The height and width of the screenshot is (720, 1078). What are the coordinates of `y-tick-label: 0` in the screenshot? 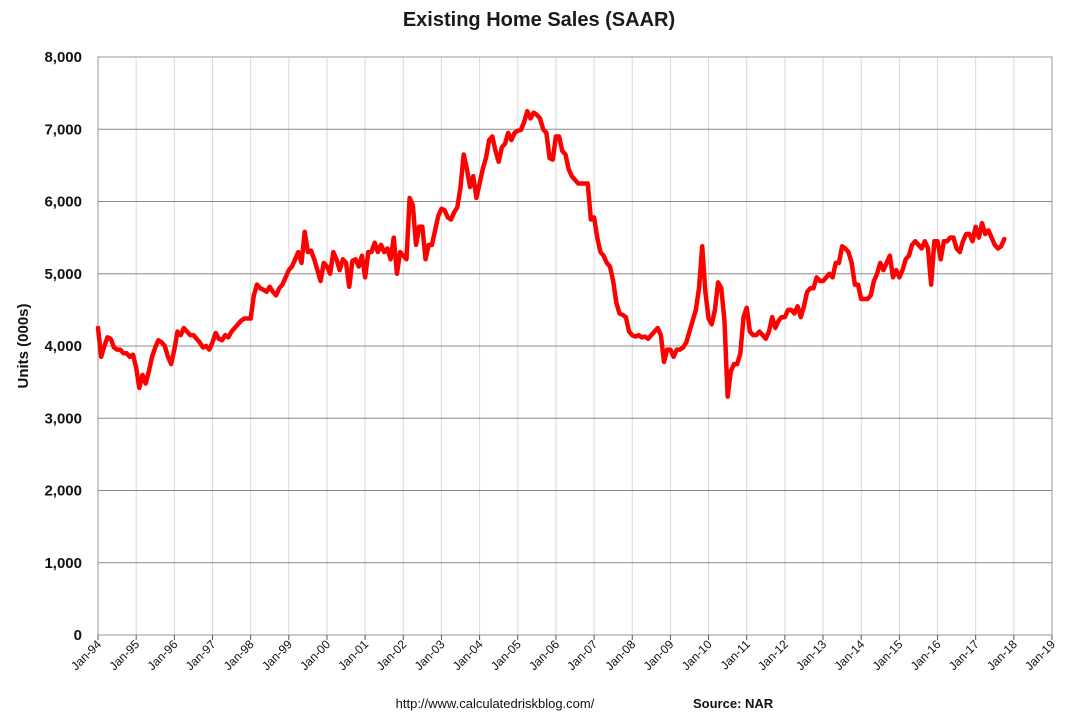 It's located at (78, 635).